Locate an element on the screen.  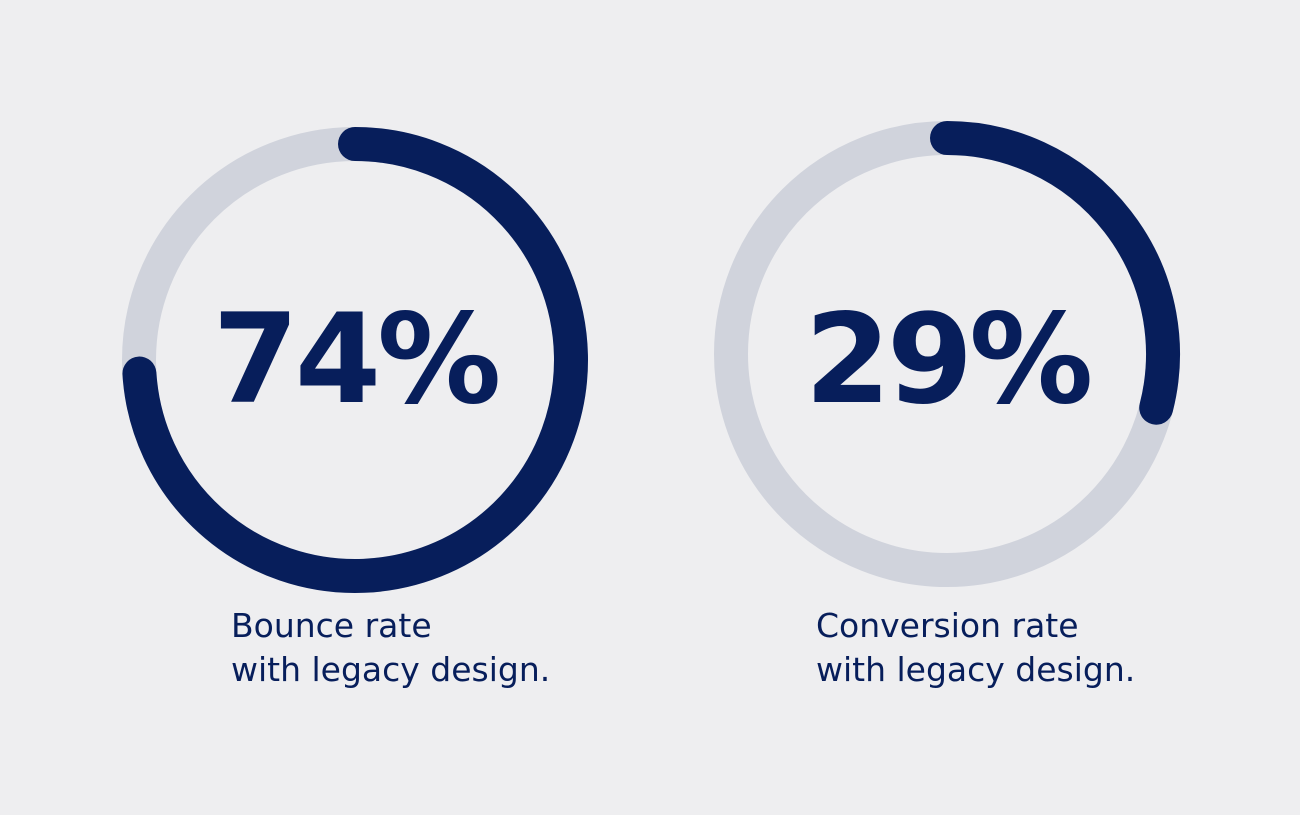
conversion-rate-caption-line1: Conversion rate is located at coordinates (947, 625).